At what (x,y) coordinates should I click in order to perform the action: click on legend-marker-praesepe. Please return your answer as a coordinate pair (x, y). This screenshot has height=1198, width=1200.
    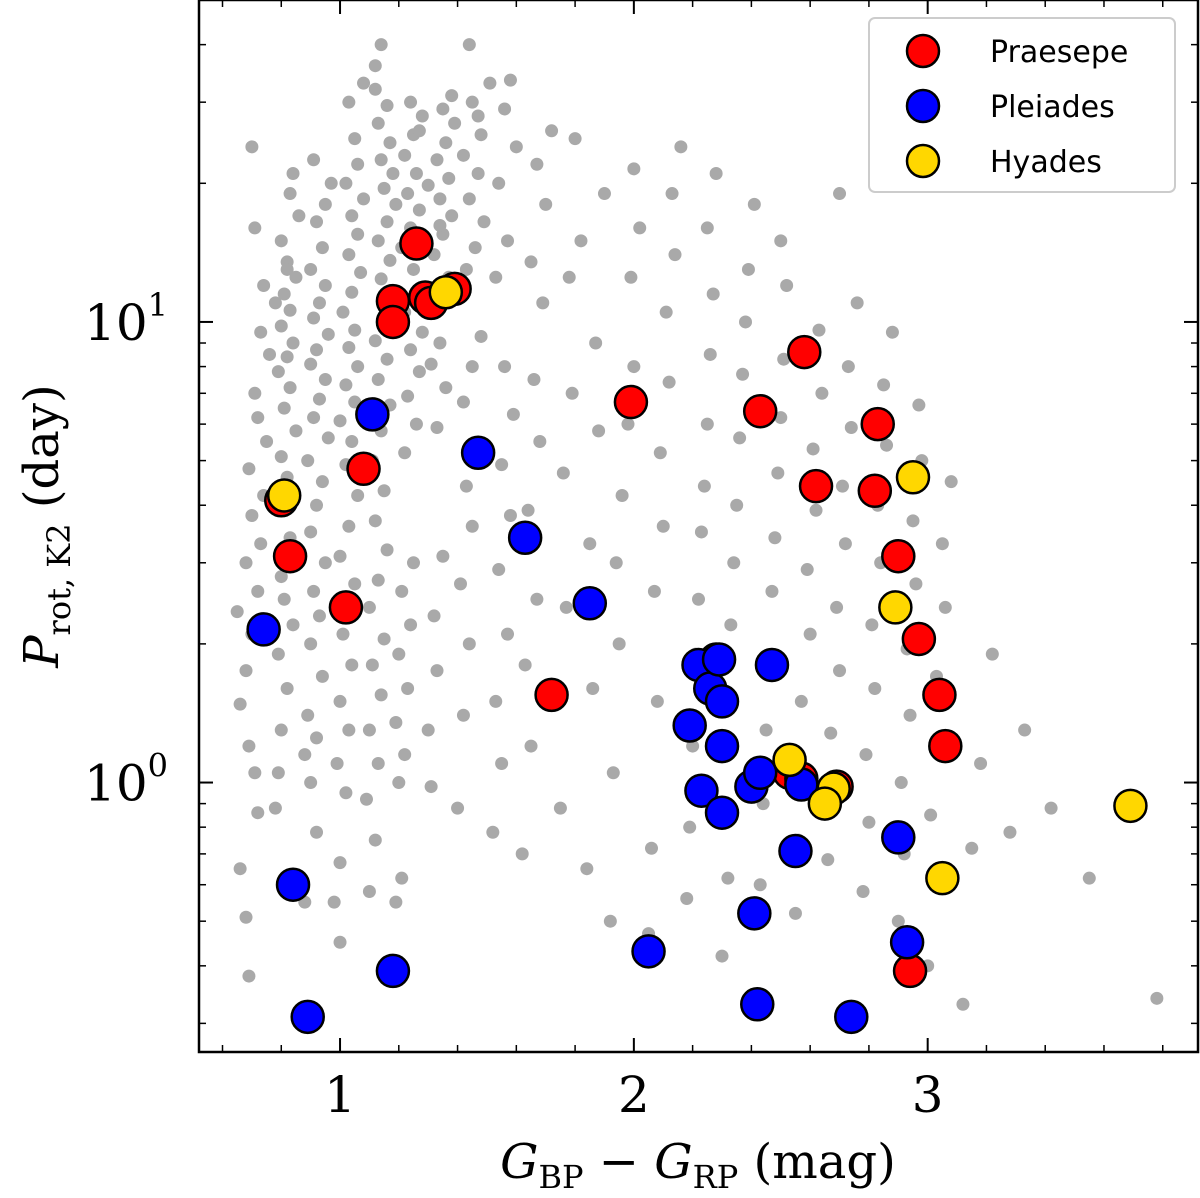
    Looking at the image, I should click on (923, 51).